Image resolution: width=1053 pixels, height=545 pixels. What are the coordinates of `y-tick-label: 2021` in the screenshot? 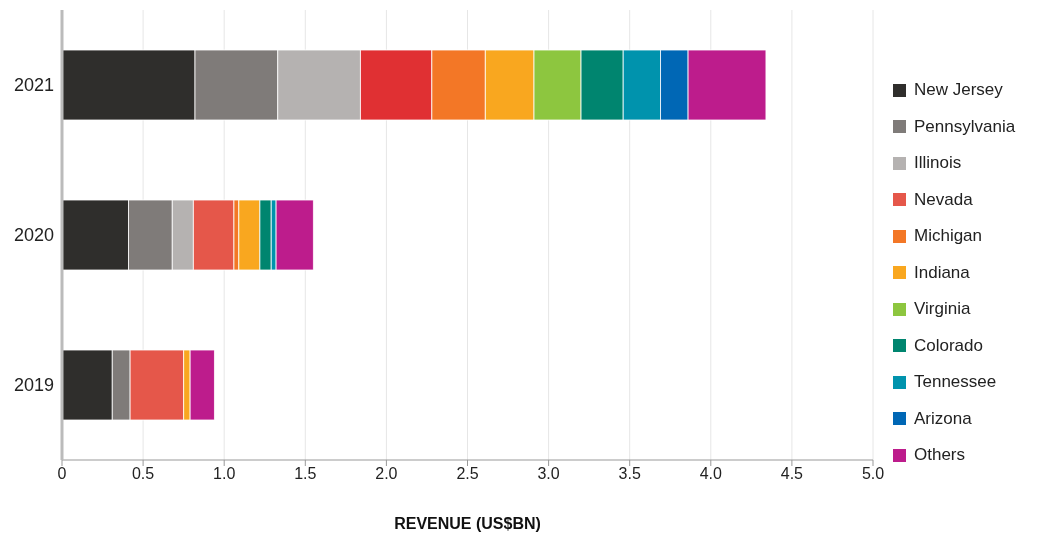 It's located at (33, 85).